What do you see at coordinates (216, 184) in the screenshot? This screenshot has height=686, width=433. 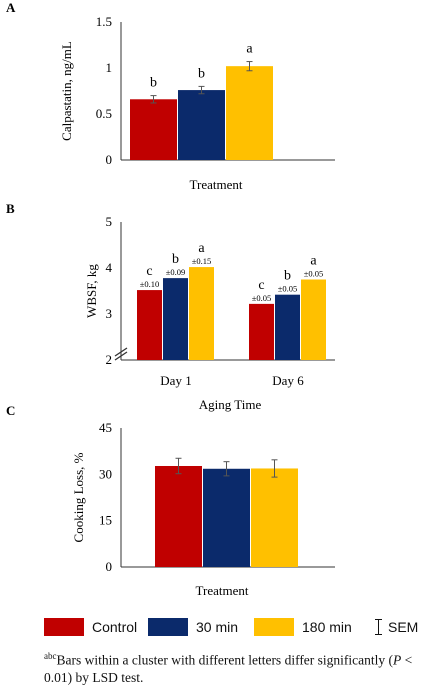 I see `x-axis-label-a: Treatment` at bounding box center [216, 184].